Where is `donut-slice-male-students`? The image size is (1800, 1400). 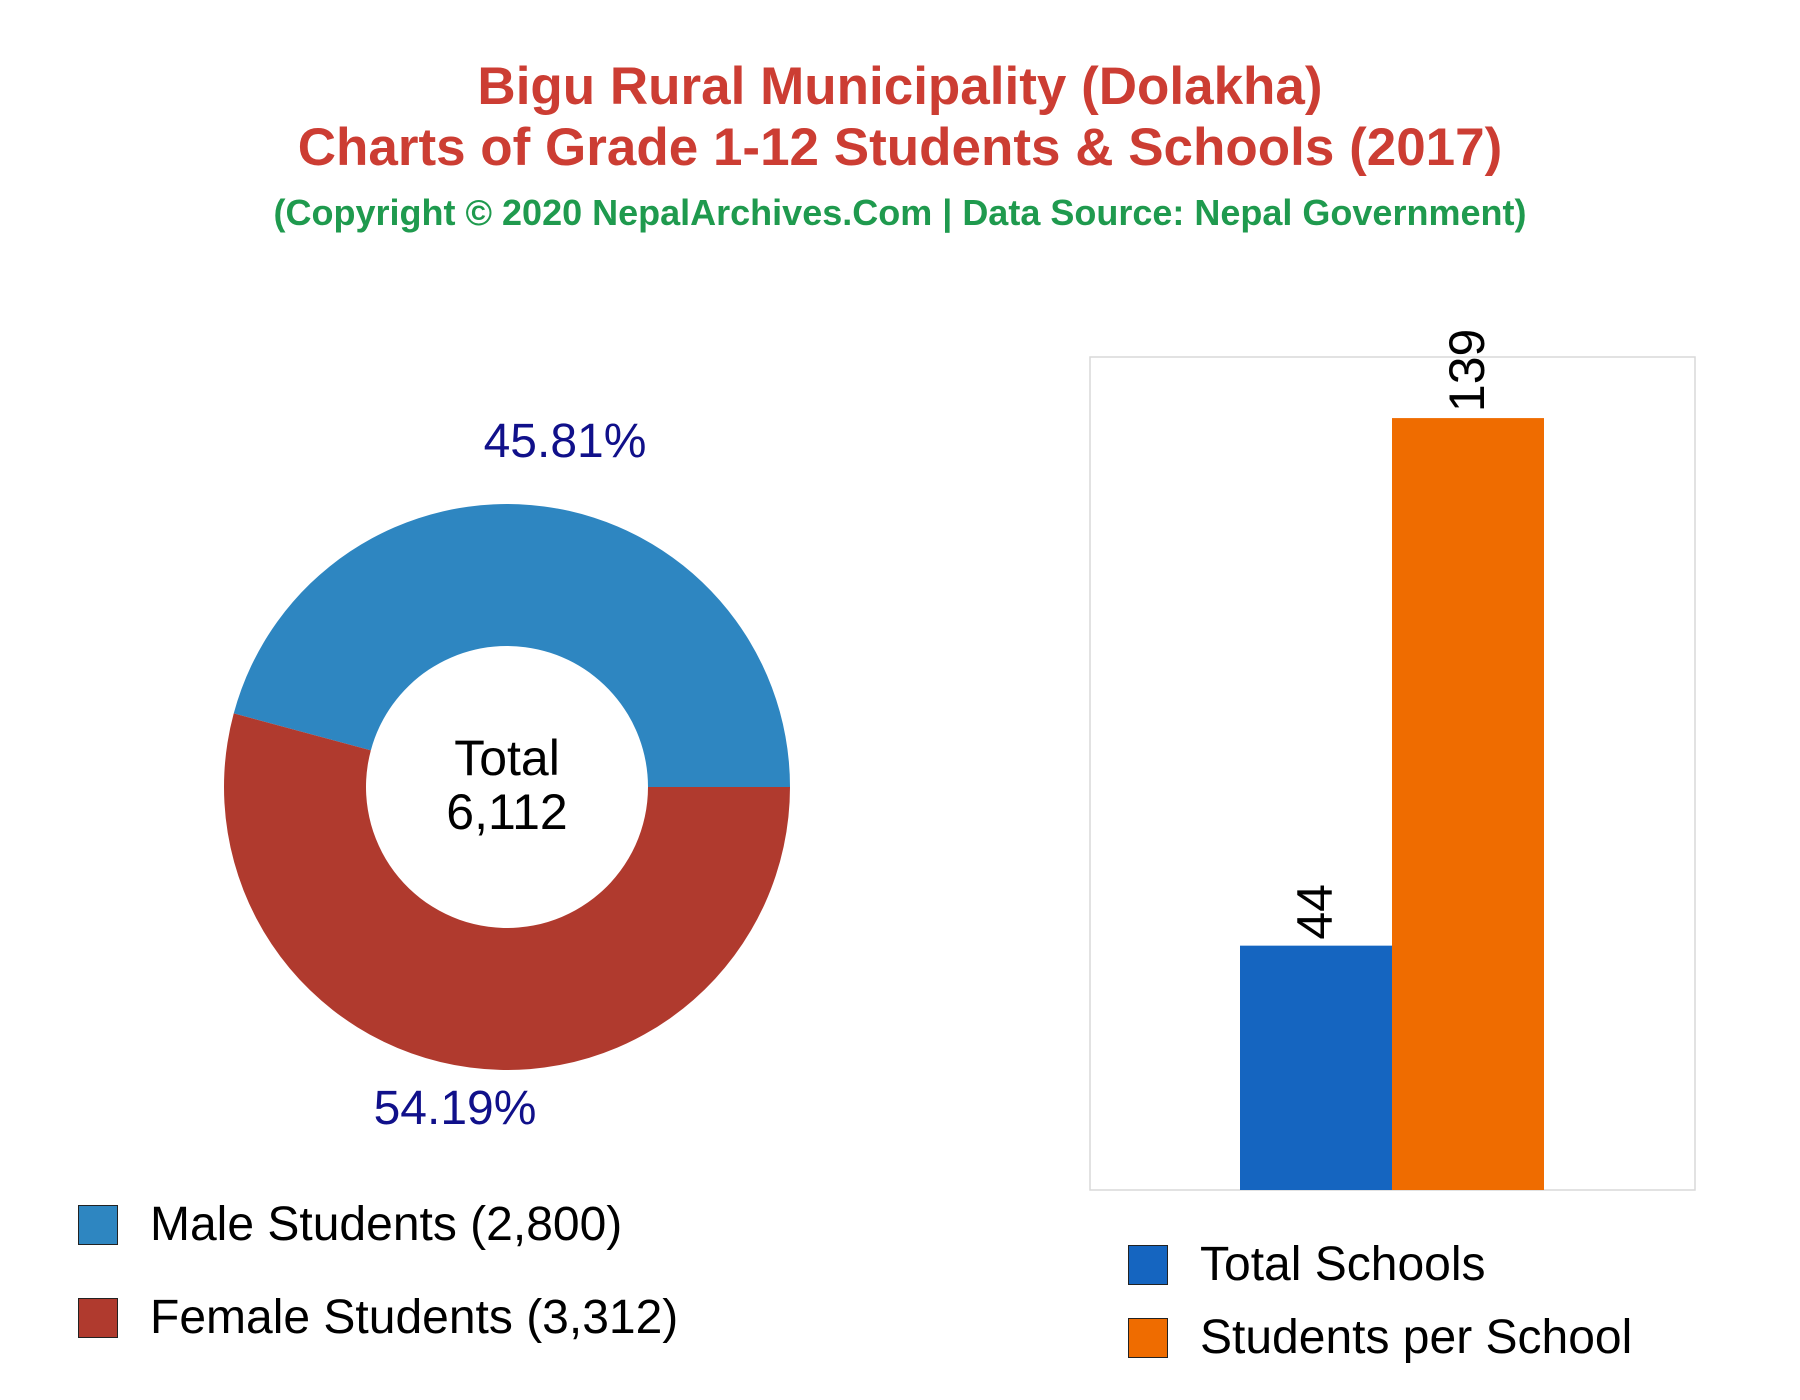
donut-slice-male-students is located at coordinates (512, 645).